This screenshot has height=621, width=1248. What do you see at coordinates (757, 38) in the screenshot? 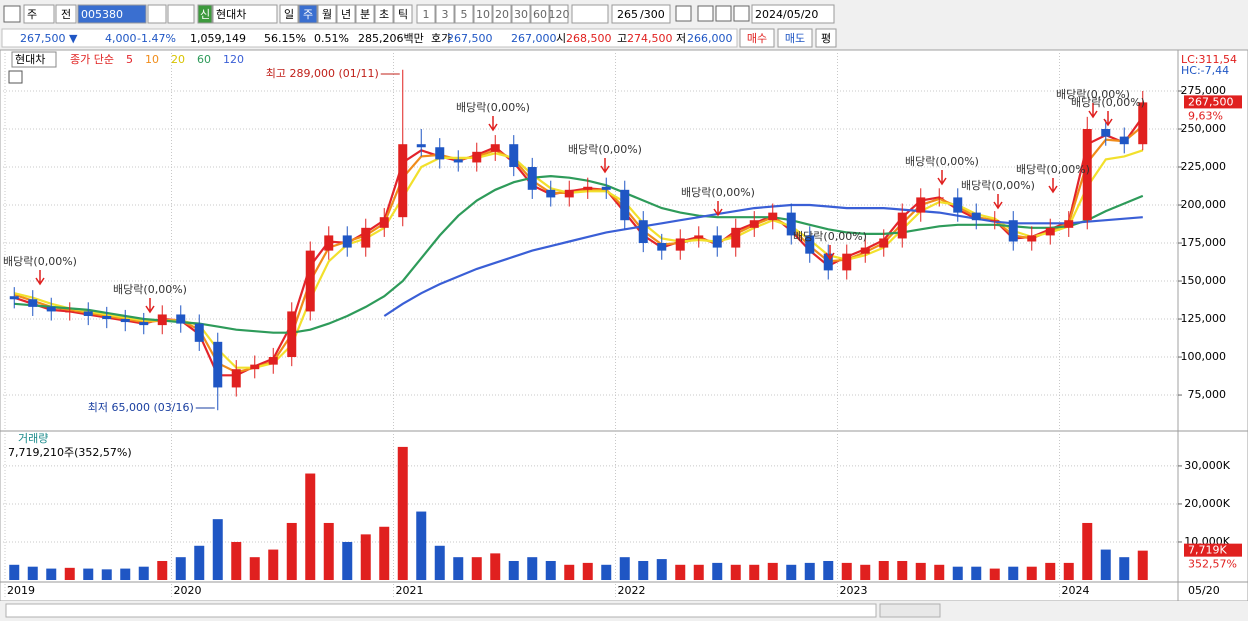
I see `buy-button-box` at bounding box center [757, 38].